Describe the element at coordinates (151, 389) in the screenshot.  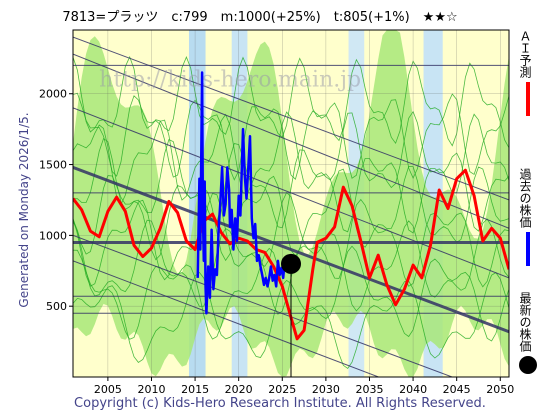
I see `x-tick-label: 2010` at that location.